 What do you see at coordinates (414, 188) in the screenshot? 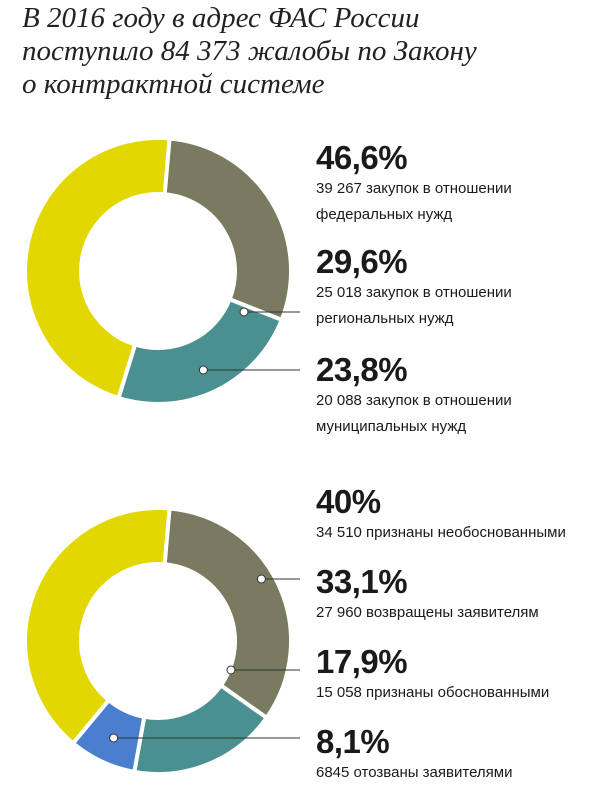
I see `desc-line: 39 267 закупок в отношении` at bounding box center [414, 188].